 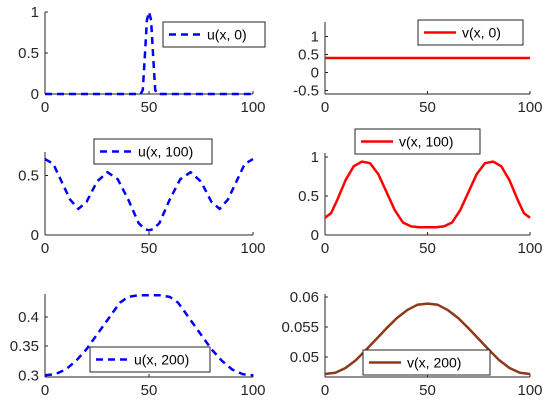 I want to click on legend: u(x, 200), so click(x=150, y=359).